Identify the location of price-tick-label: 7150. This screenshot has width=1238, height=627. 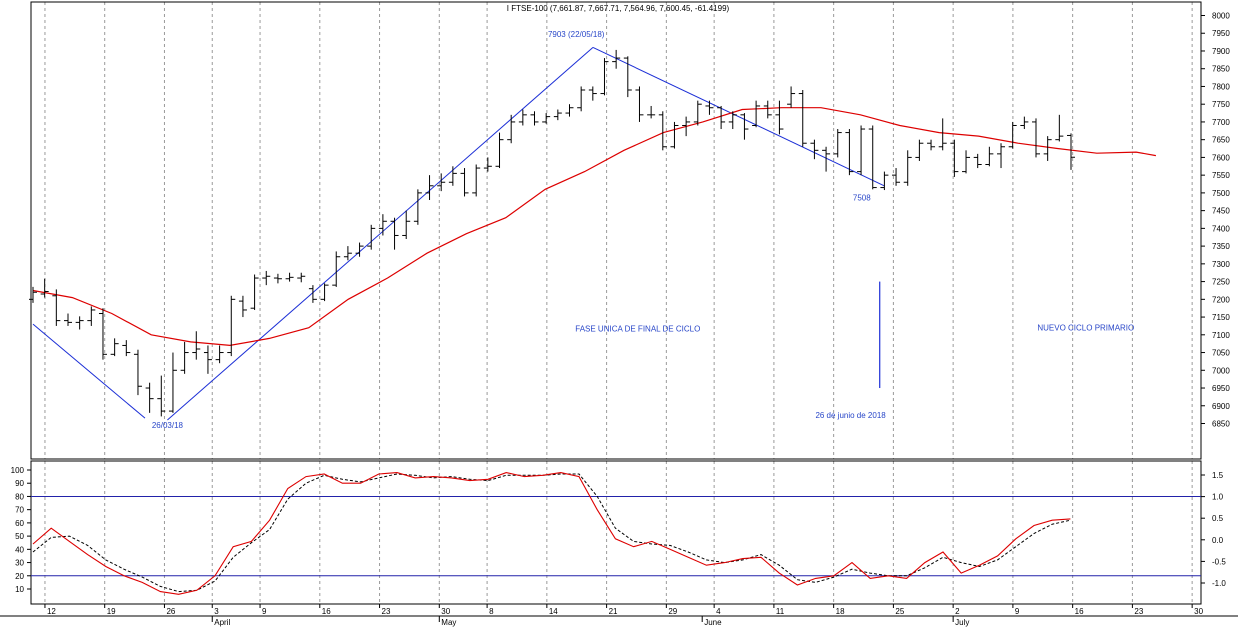
(1221, 317).